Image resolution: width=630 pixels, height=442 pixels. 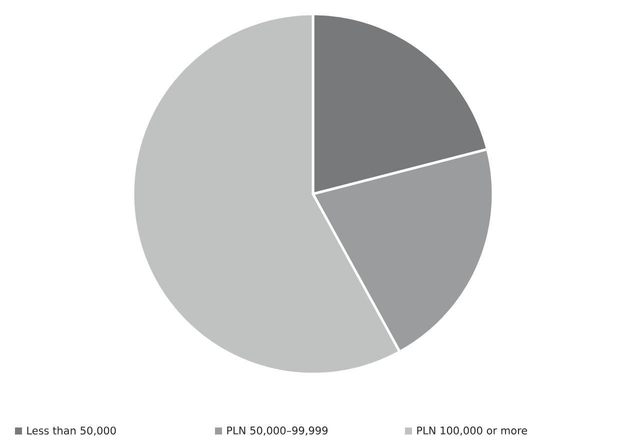 I want to click on legend-label: PLN 100,000 or more, so click(x=472, y=431).